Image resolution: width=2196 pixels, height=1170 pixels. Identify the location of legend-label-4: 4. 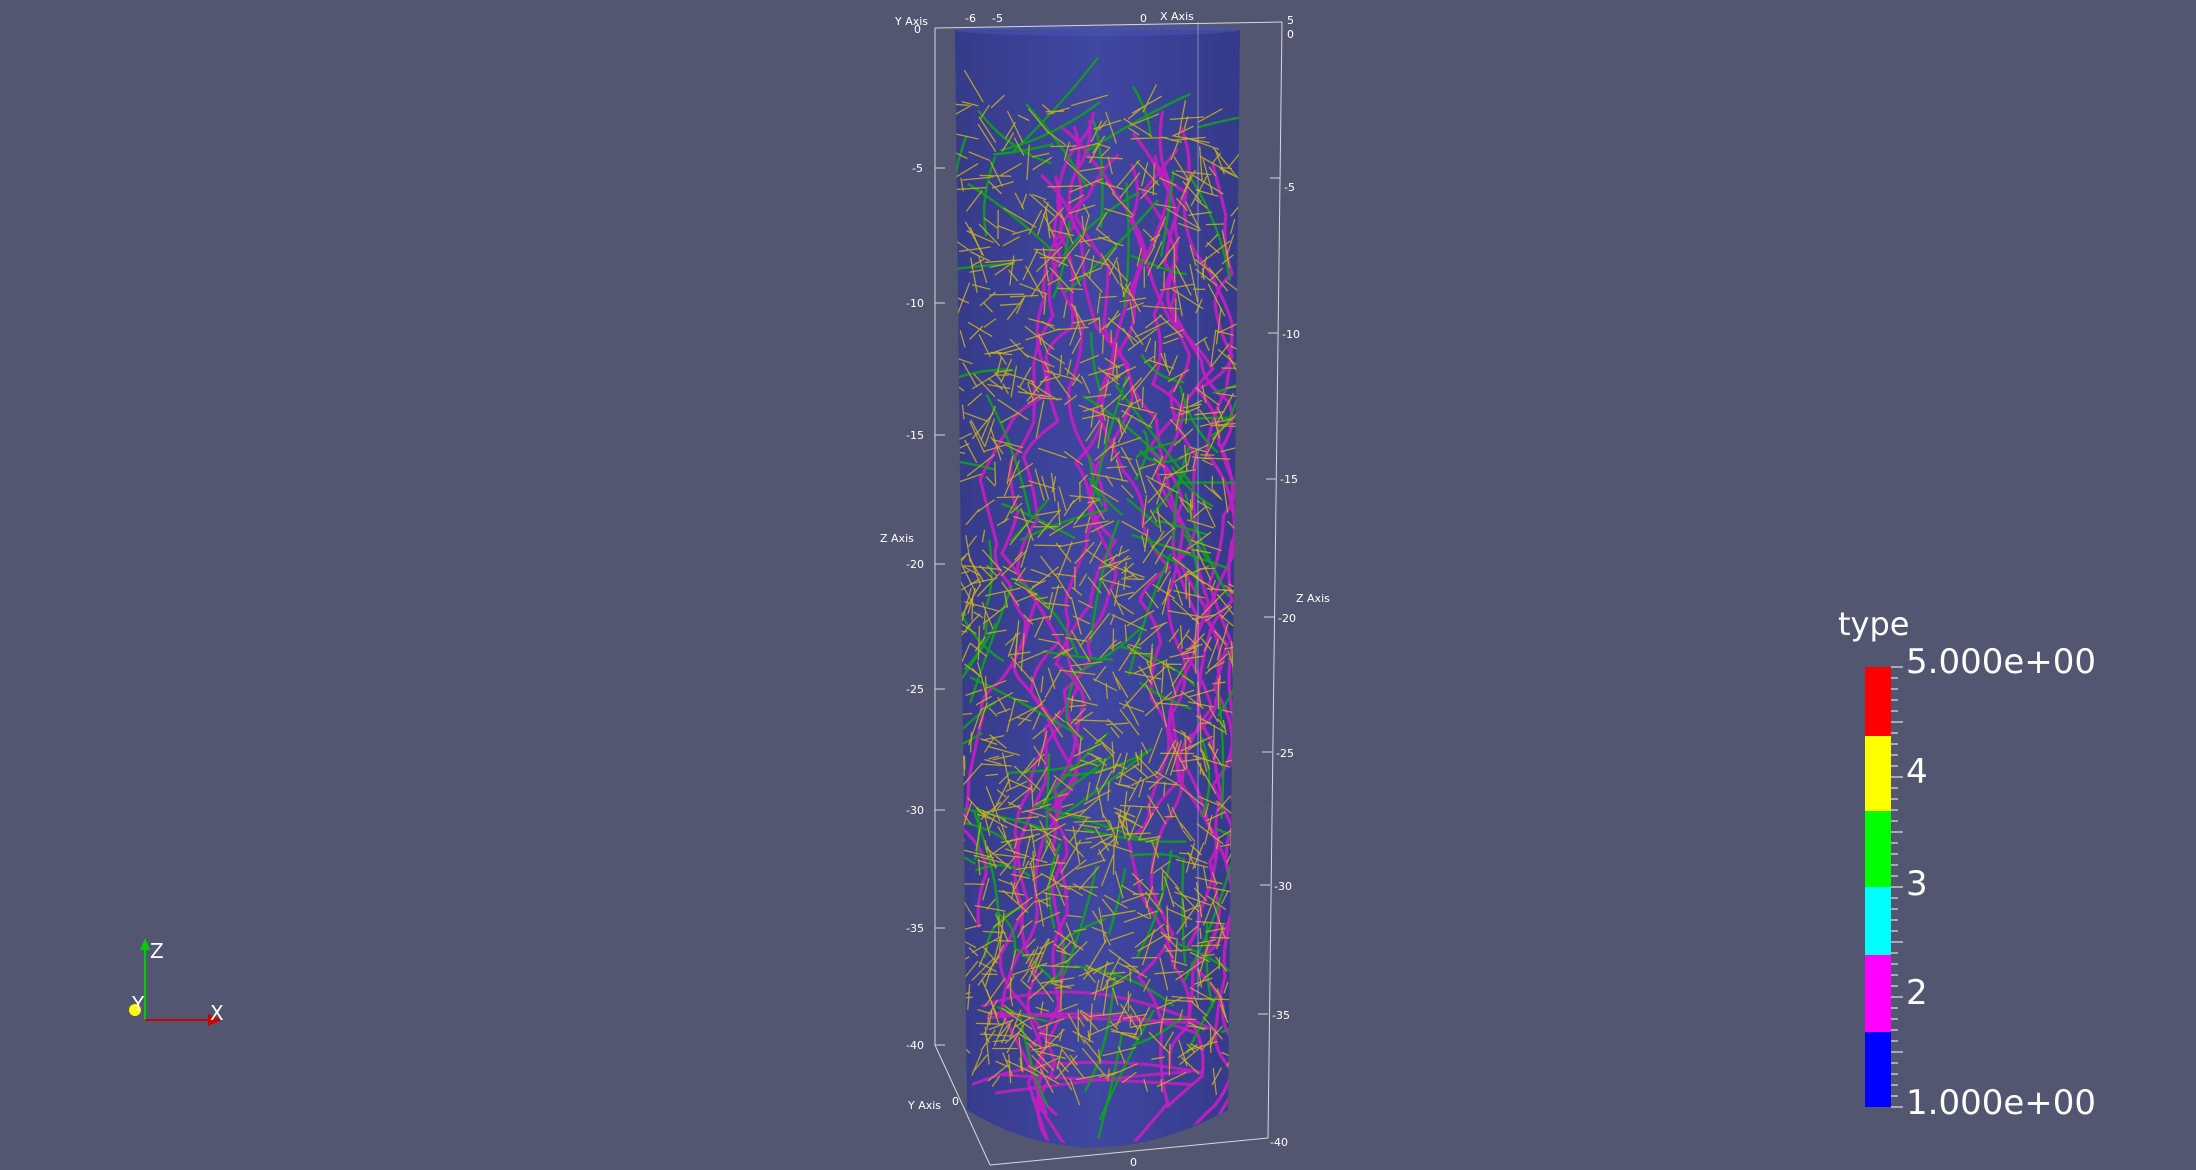
(1917, 772).